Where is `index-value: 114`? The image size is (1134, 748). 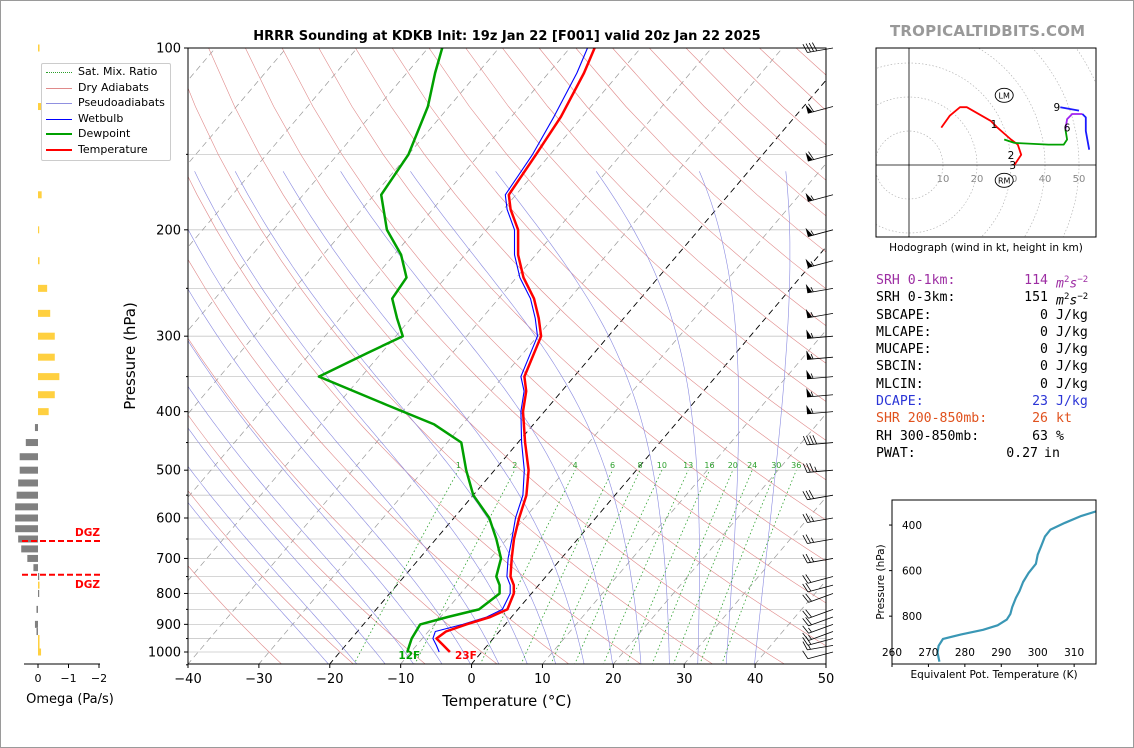
index-value: 114 is located at coordinates (1036, 280).